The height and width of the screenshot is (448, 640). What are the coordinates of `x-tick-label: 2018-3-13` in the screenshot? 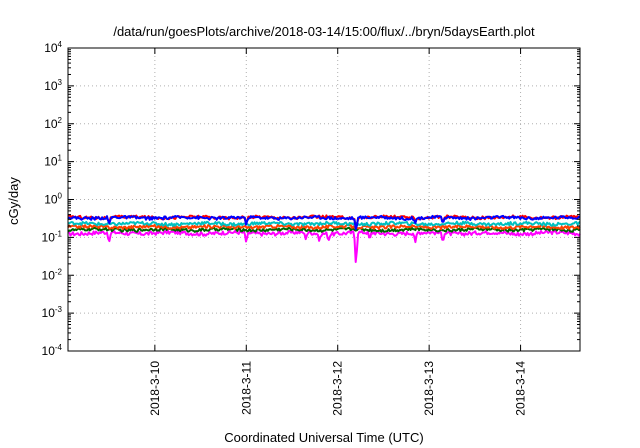 It's located at (429, 388).